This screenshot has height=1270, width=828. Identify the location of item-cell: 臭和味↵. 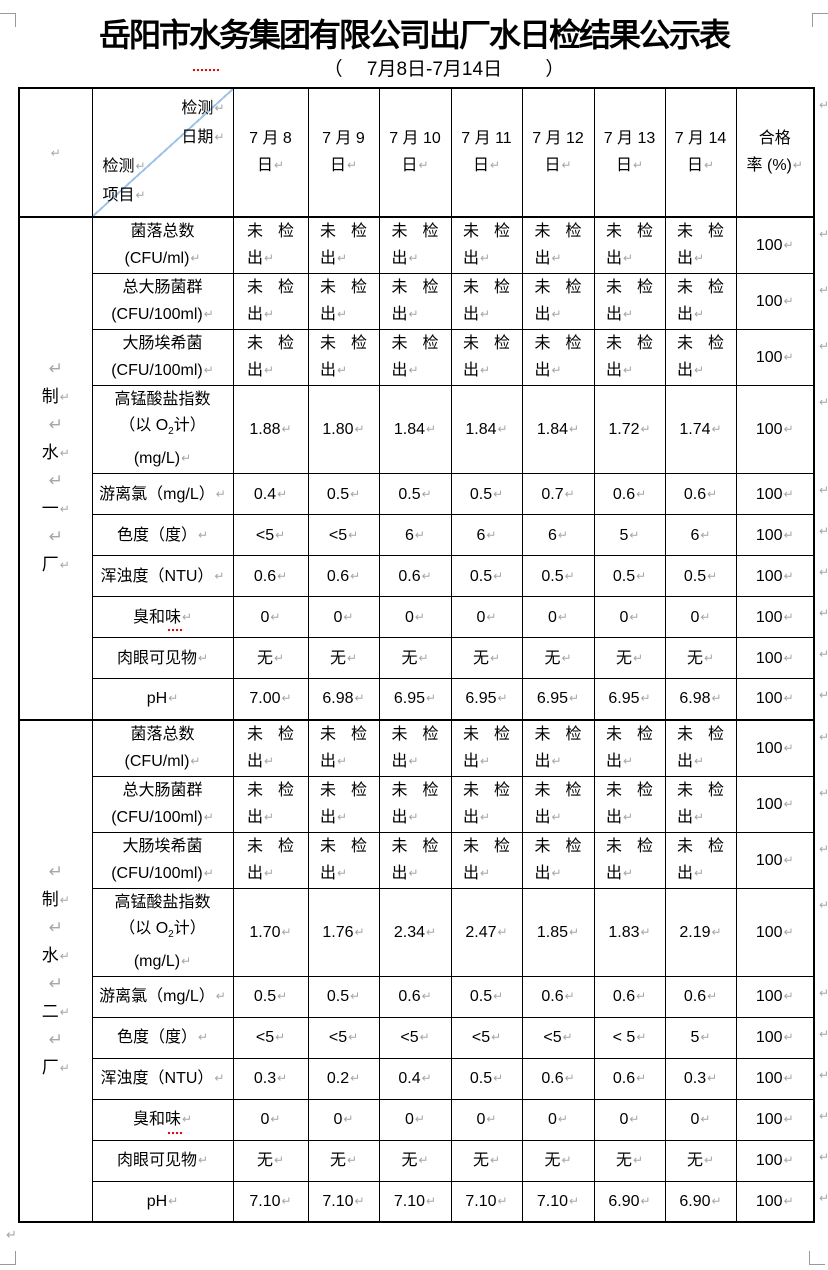
(162, 617).